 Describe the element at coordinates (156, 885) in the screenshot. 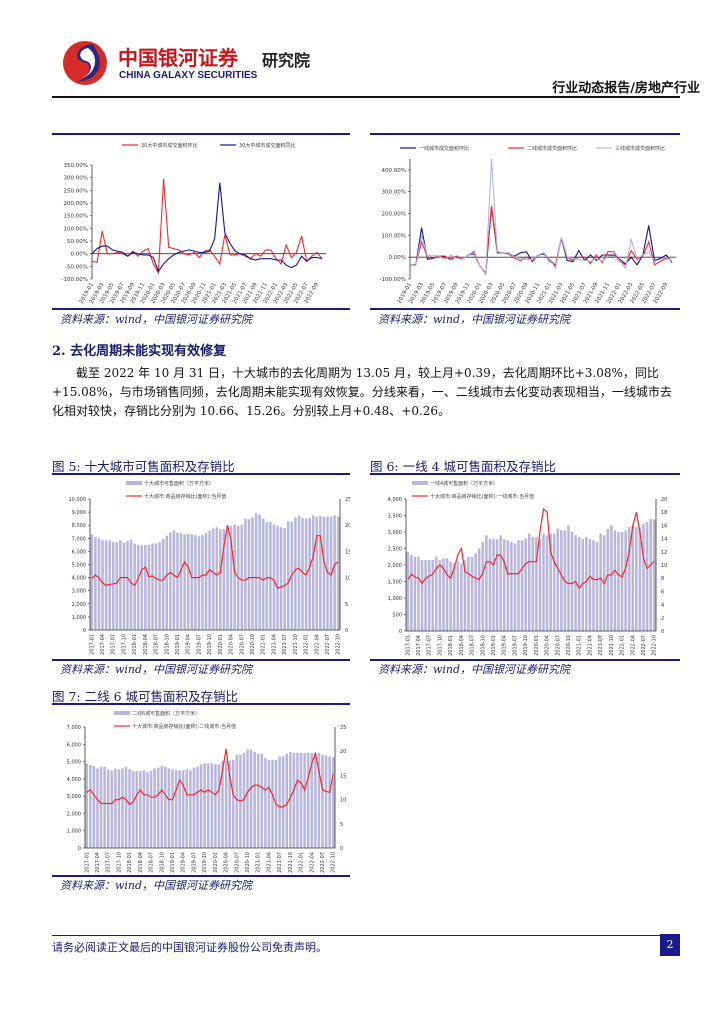

I see `figure7-source: 资料来源：wind，中国银河证券研究院` at that location.